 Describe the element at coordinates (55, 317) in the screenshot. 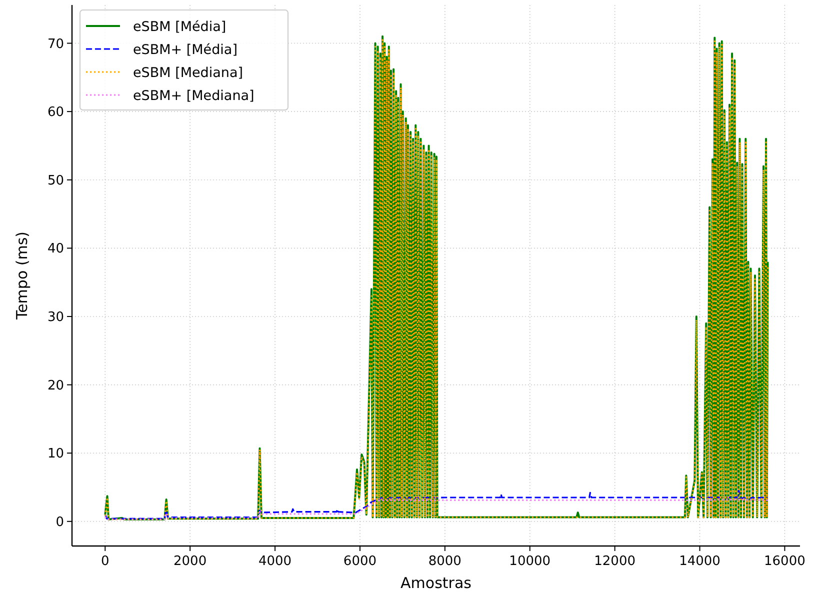

I see `y-tick-label: 30` at that location.